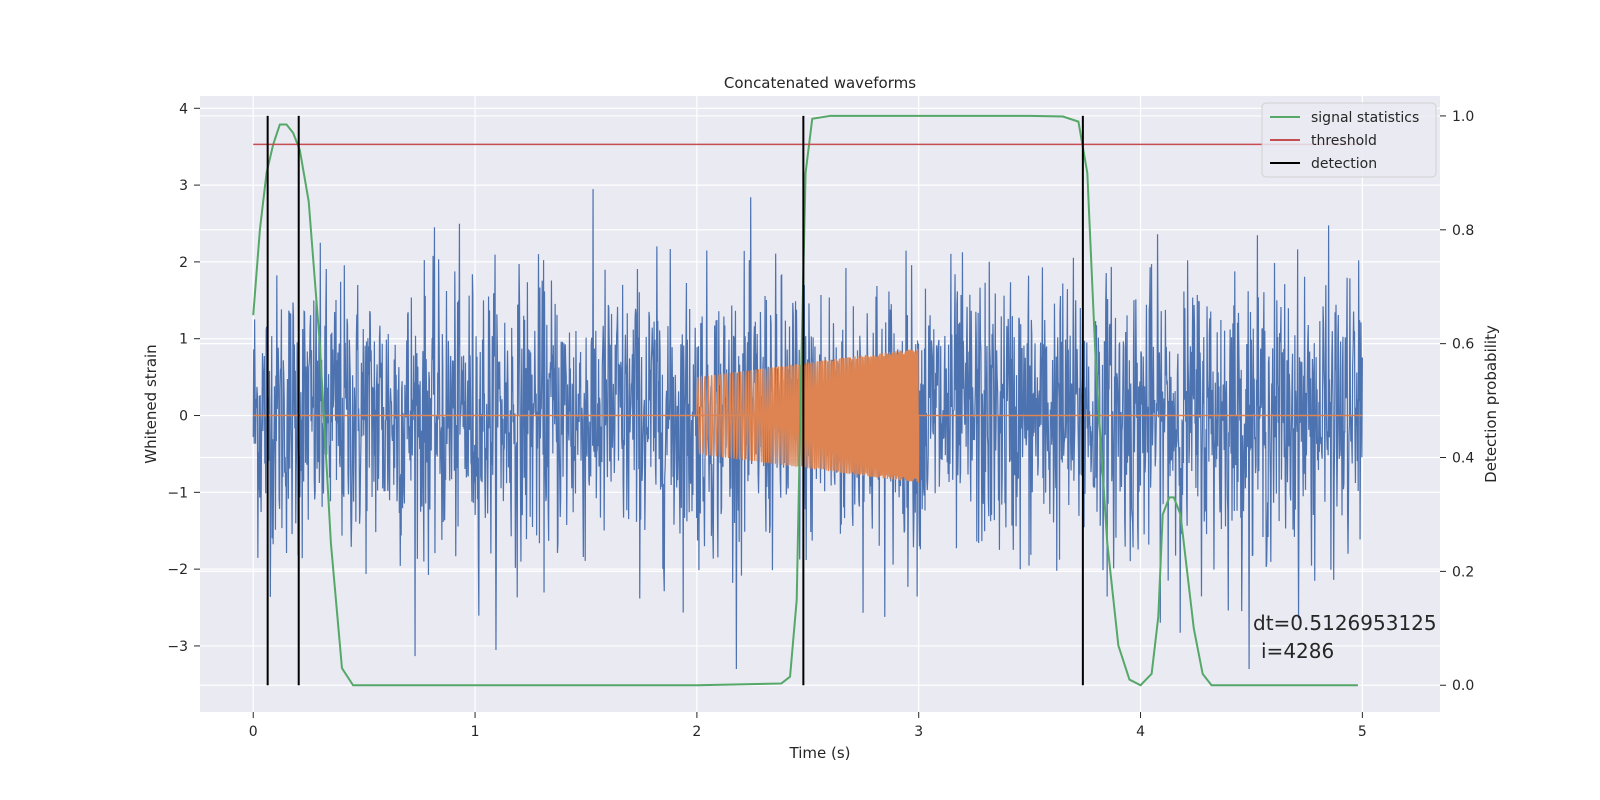  Describe the element at coordinates (696, 732) in the screenshot. I see `x-tick-label-2: 2` at that location.